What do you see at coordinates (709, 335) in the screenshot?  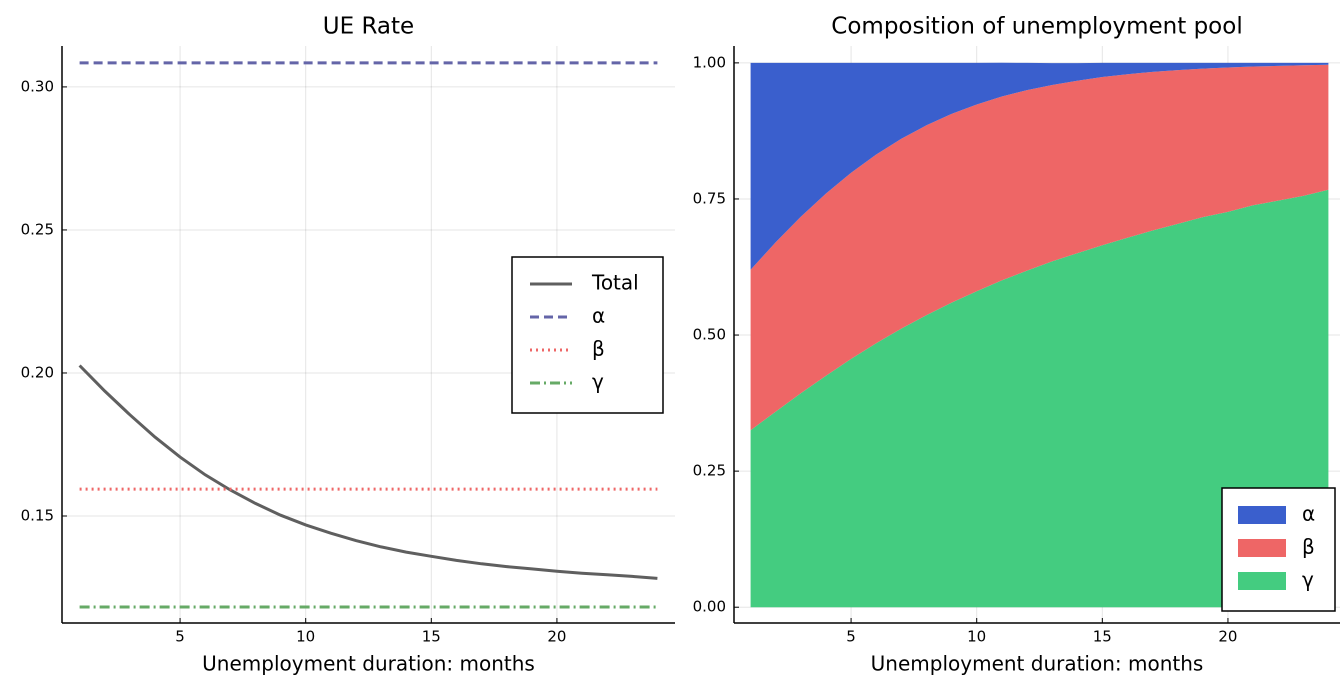 I see `y-tick-label: 0.50` at bounding box center [709, 335].